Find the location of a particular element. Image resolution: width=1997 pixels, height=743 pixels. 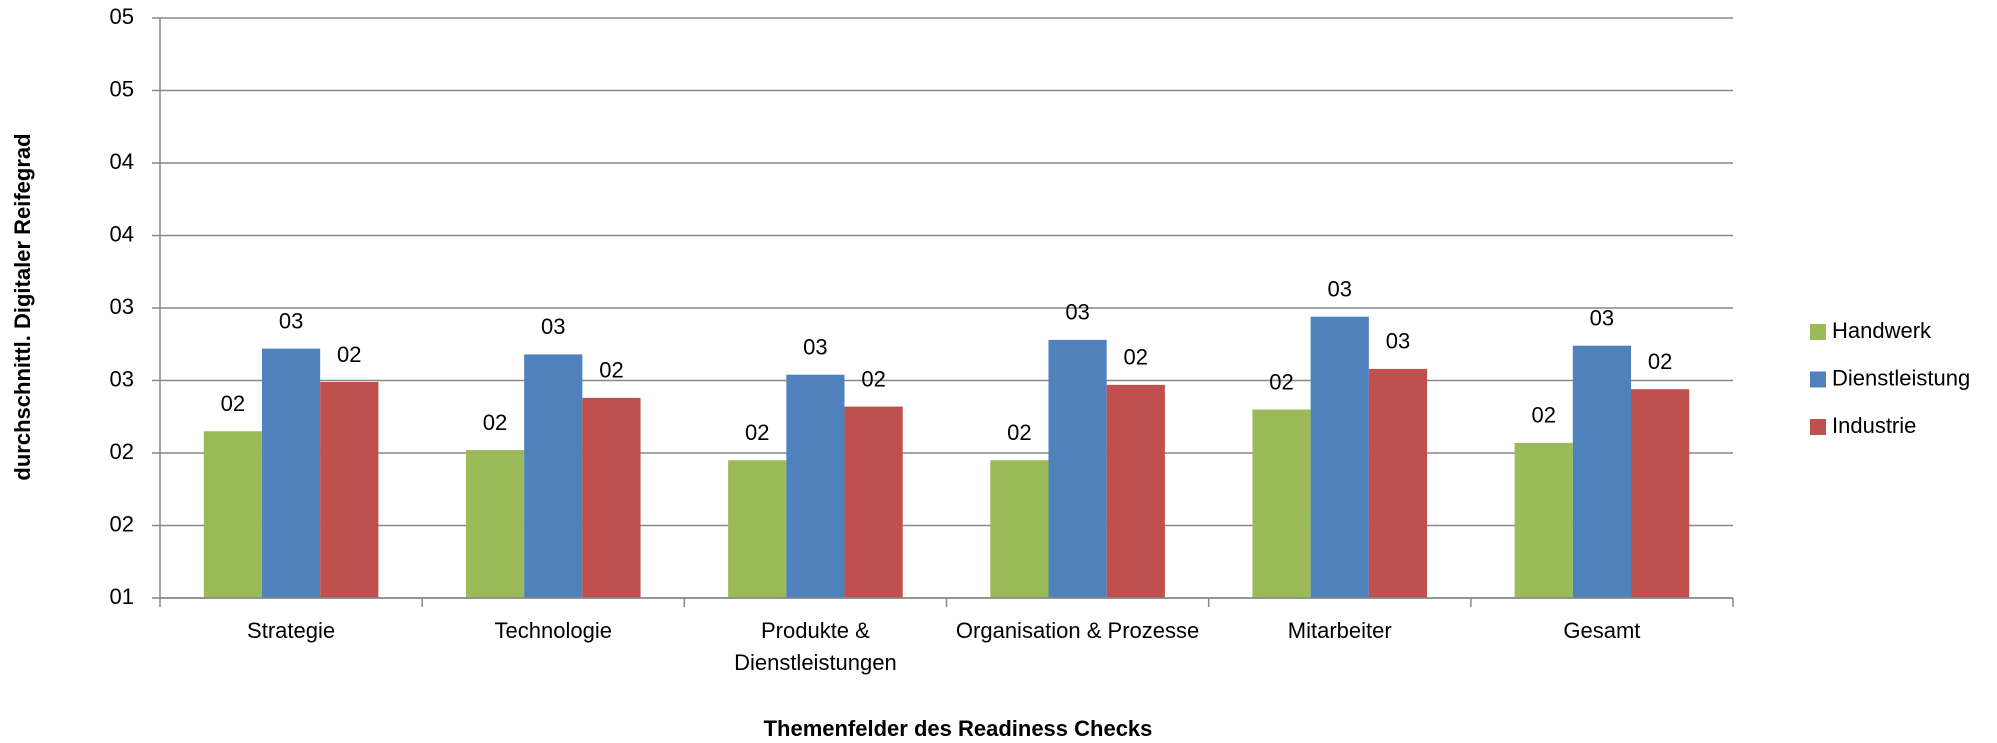

y-axis-title: durchschnittl. Digitaler Reifegrad is located at coordinates (22, 306).